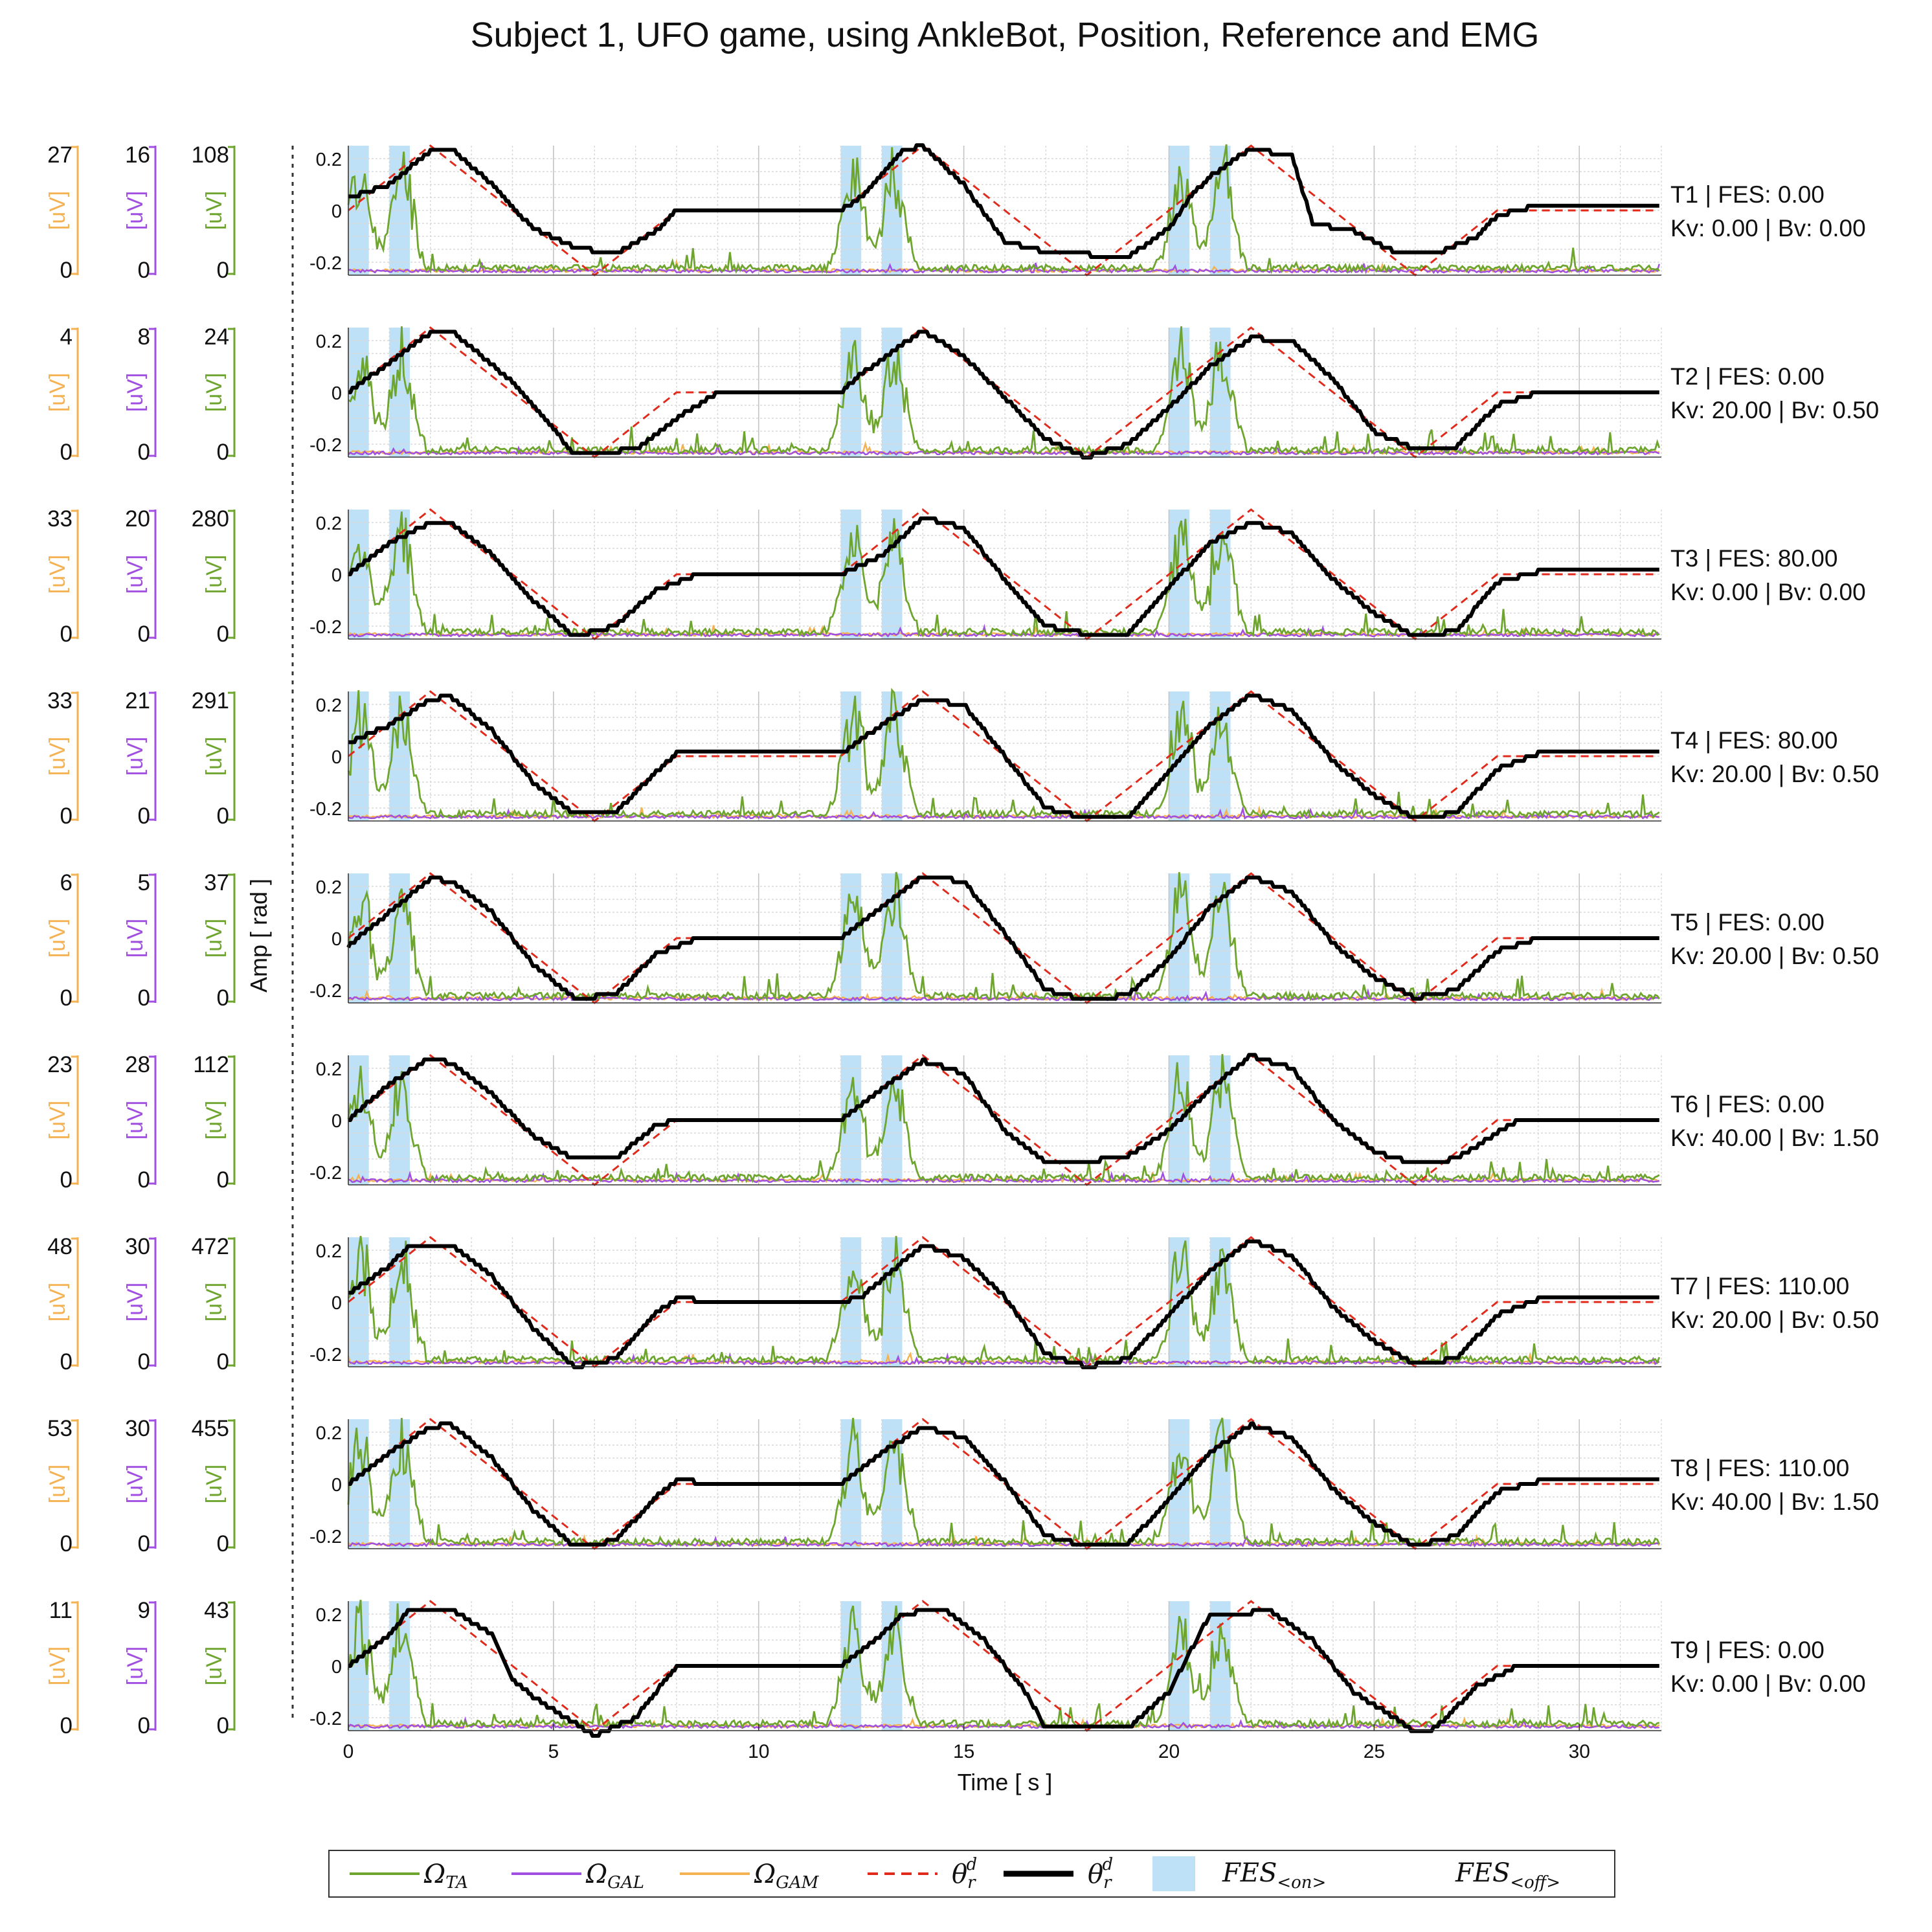 The image size is (1932, 1932). What do you see at coordinates (1747, 1104) in the screenshot?
I see `trial-label: T6 | FES: 0.00` at bounding box center [1747, 1104].